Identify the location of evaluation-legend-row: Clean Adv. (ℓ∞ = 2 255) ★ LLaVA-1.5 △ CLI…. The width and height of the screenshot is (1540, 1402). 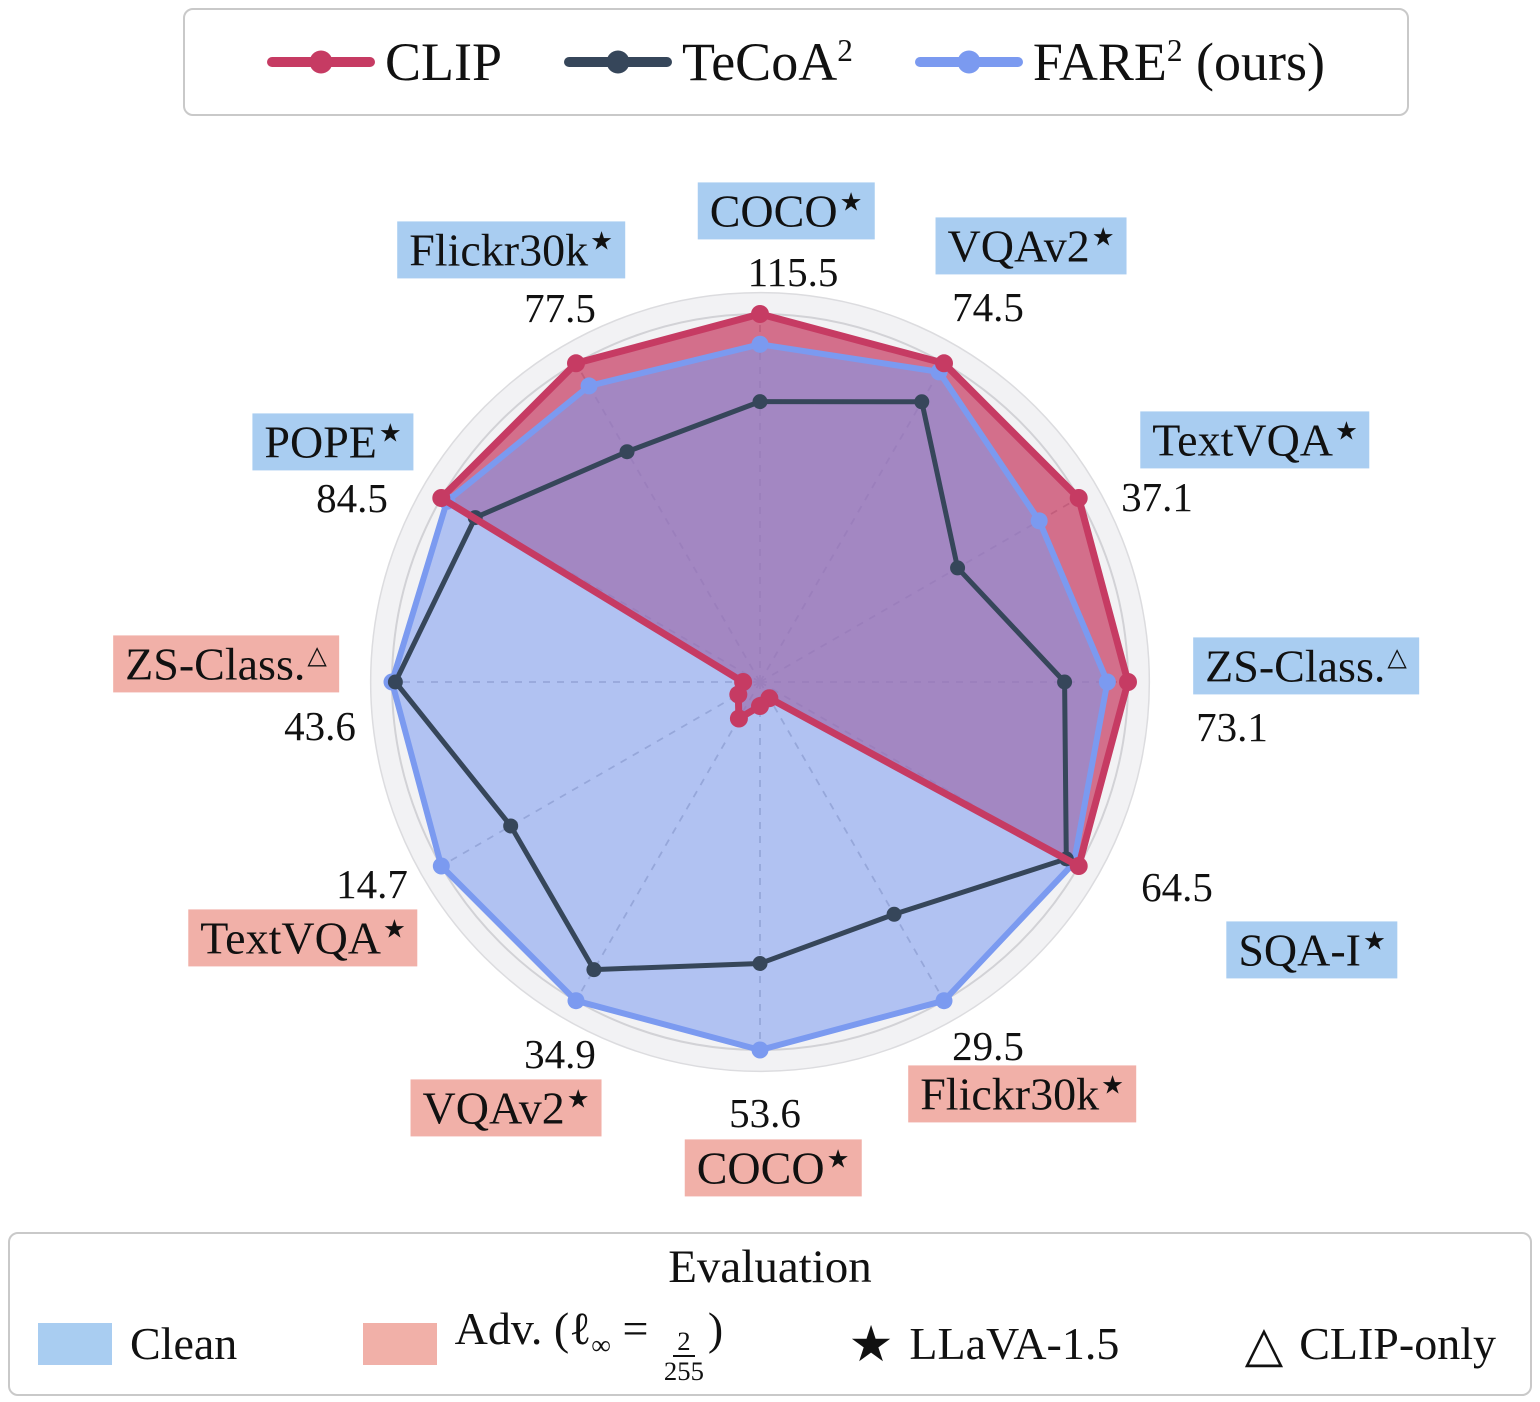
(770, 1339).